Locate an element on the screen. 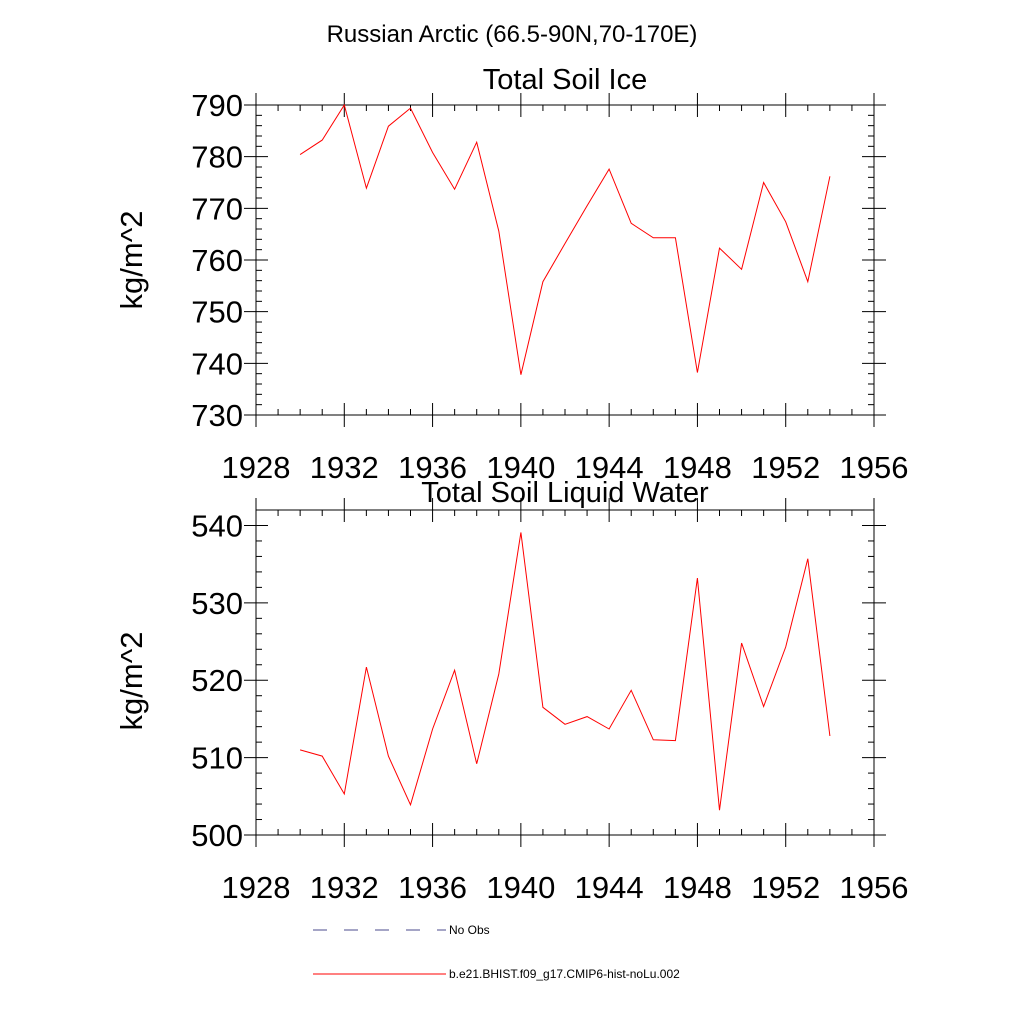 This screenshot has height=1024, width=1024. y-tick-label: 510 is located at coordinates (217, 758).